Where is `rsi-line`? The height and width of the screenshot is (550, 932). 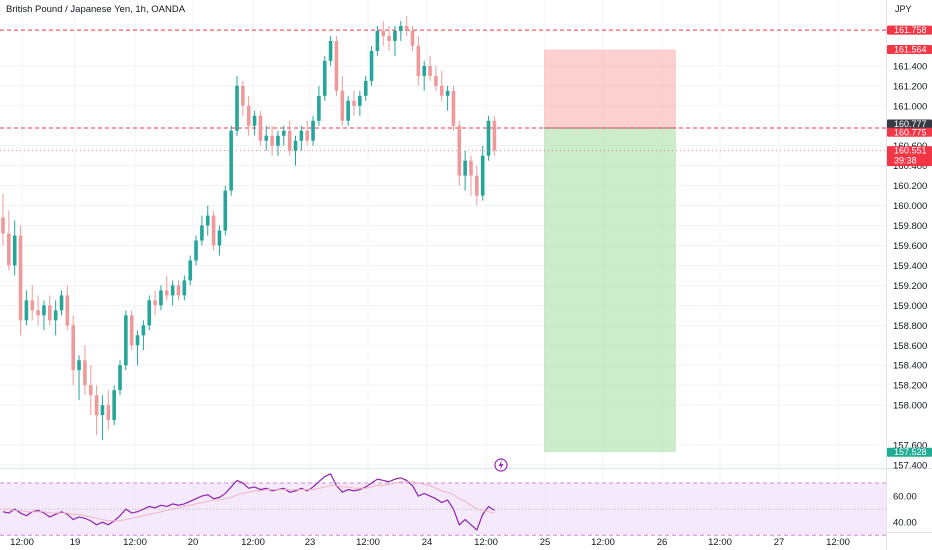
rsi-line is located at coordinates (248, 502).